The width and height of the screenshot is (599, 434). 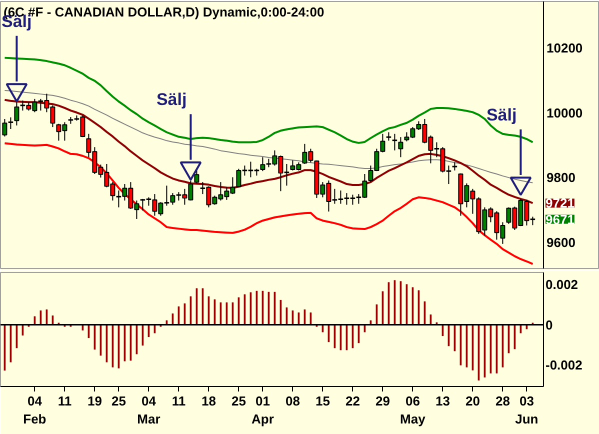 I want to click on data-label: 9721, so click(x=560, y=203).